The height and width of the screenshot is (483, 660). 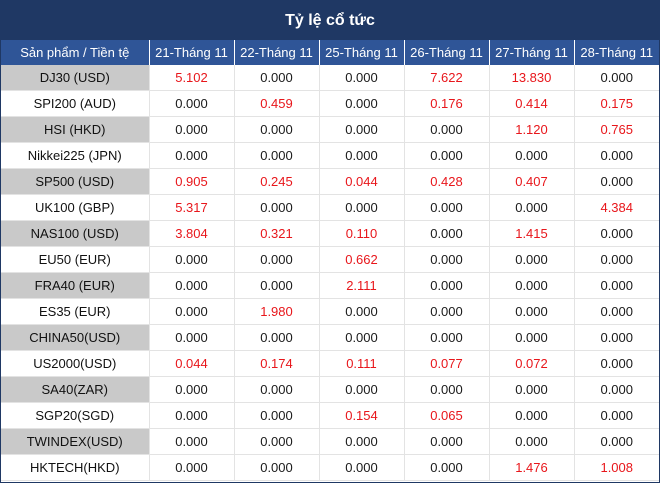 What do you see at coordinates (277, 52) in the screenshot?
I see `column-header-date: 22-Tháng 11` at bounding box center [277, 52].